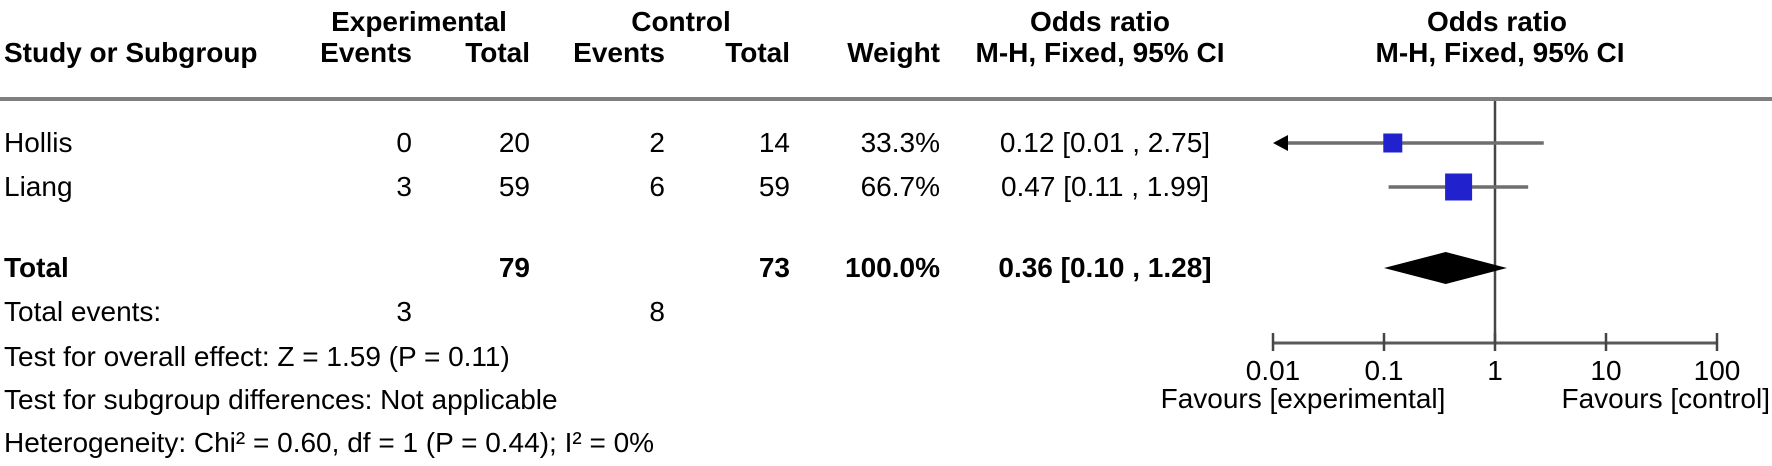  I want to click on total-events-label: Total events:, so click(83, 311).